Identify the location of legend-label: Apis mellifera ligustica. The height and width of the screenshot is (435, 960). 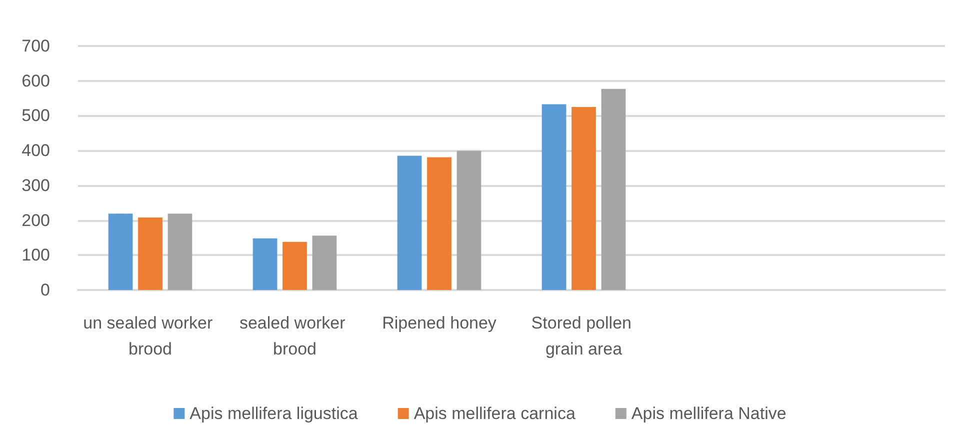
(274, 413).